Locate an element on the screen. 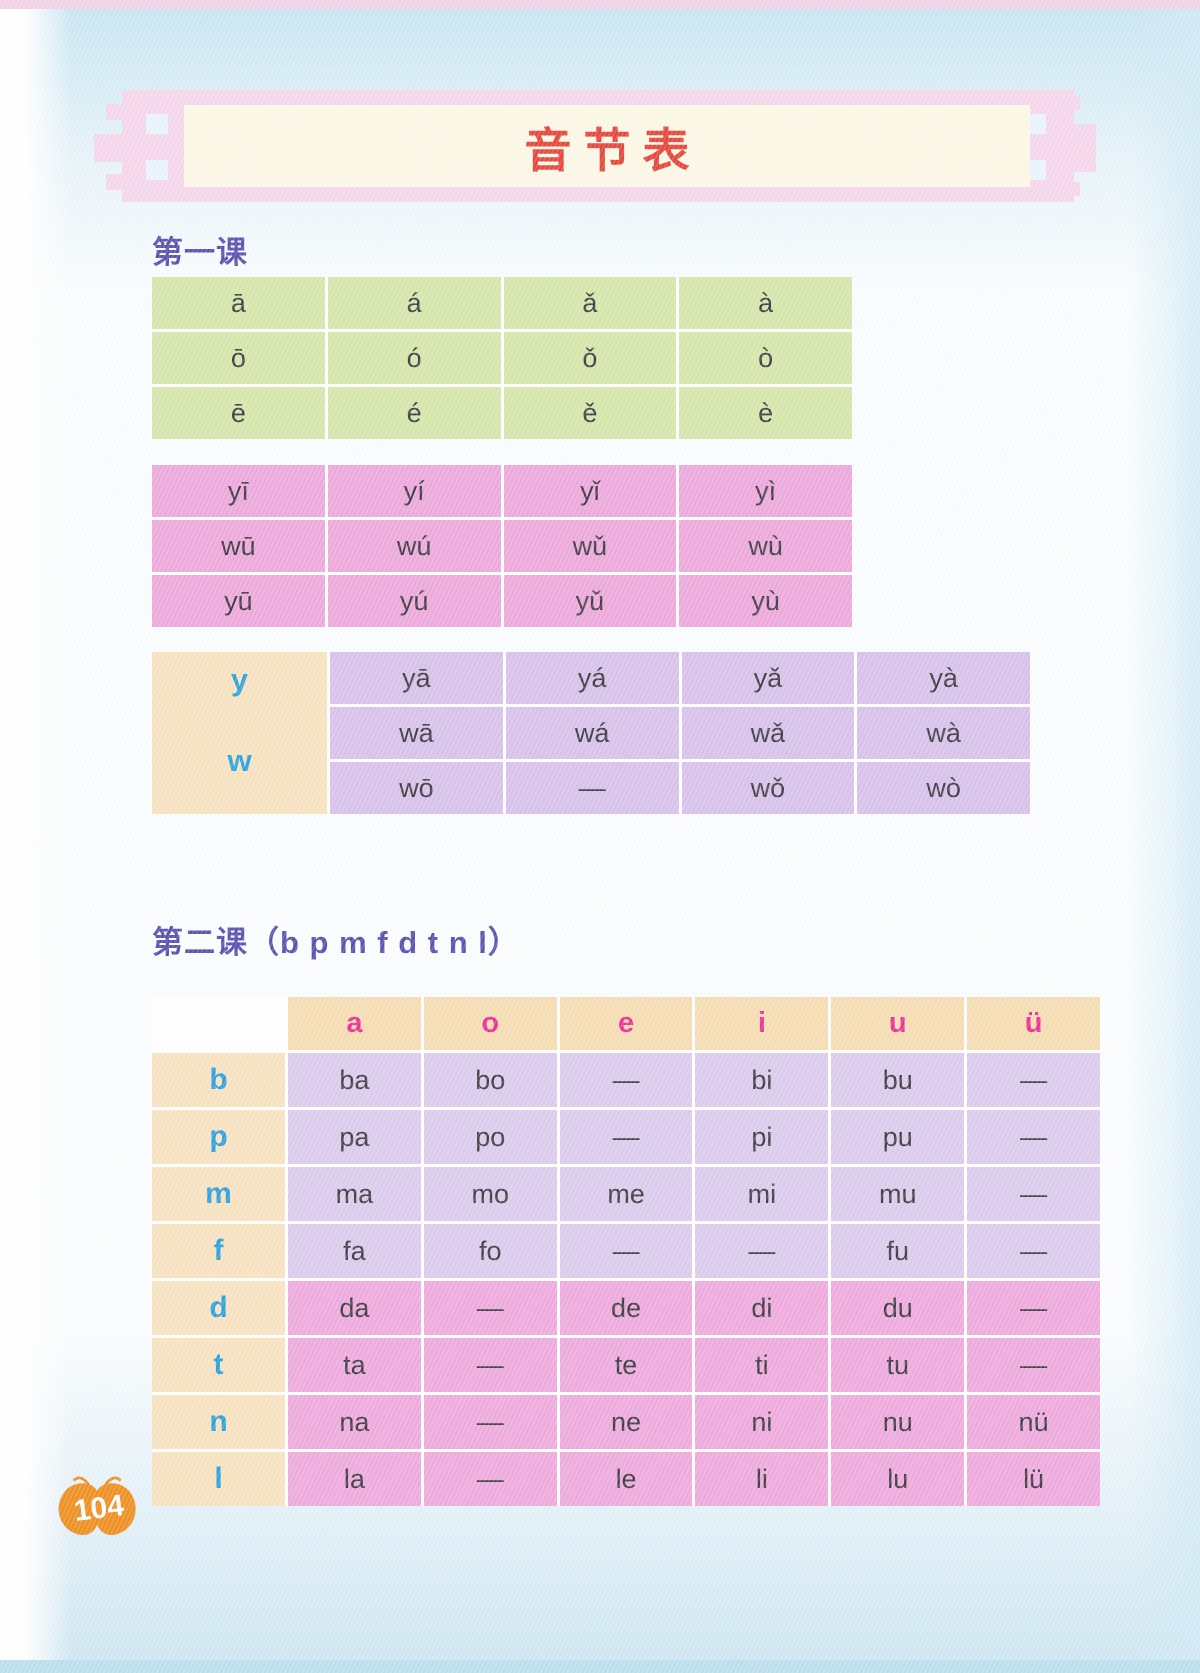  syllable-cell: yú is located at coordinates (414, 601).